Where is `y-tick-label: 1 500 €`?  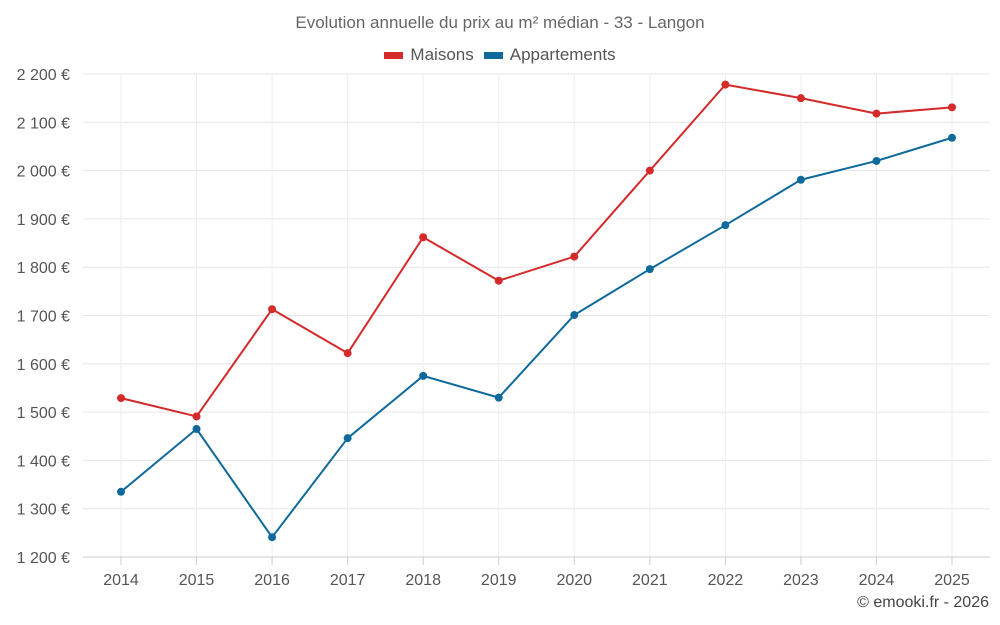
y-tick-label: 1 500 € is located at coordinates (43, 413).